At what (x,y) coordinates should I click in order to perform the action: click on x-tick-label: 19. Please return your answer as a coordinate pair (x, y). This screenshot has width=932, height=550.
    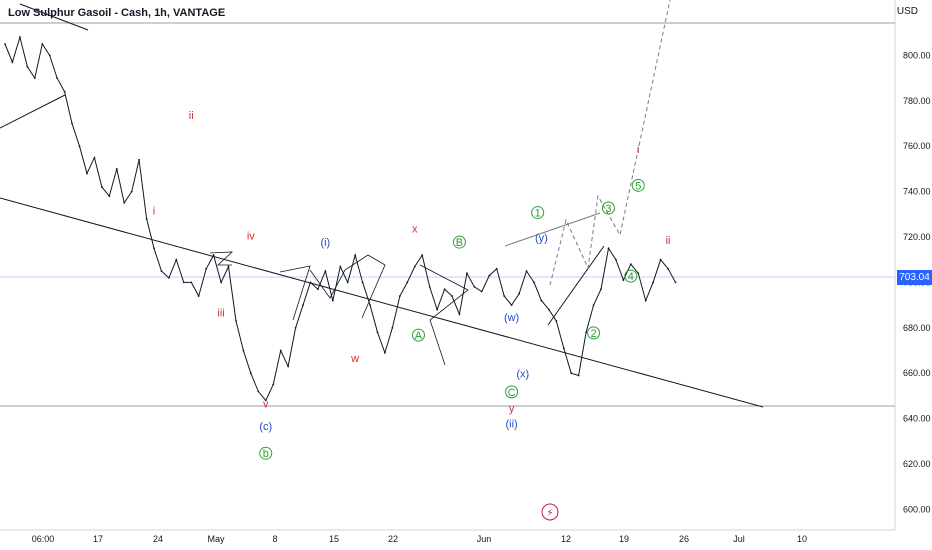
    Looking at the image, I should click on (624, 539).